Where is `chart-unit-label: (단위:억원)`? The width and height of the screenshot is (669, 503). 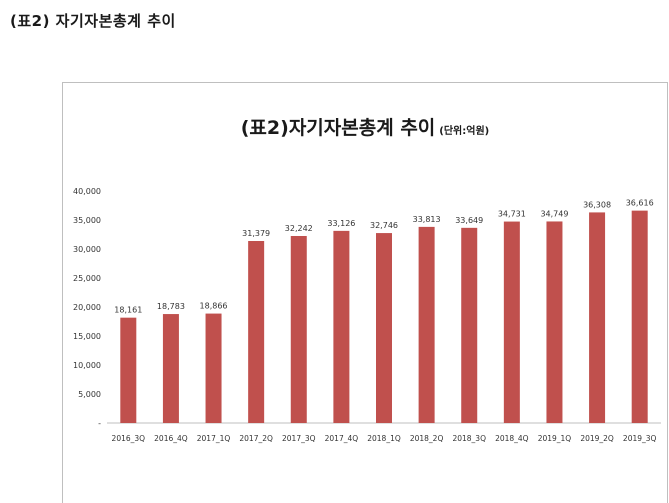
chart-unit-label: (단위:억원) is located at coordinates (464, 131).